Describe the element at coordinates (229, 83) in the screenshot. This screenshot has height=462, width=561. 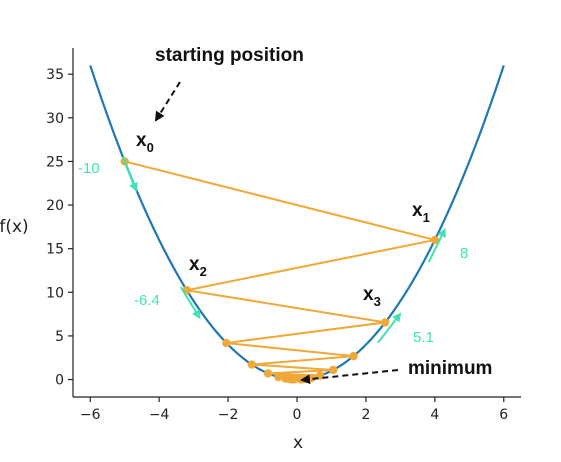
I see `starting-position-annotation: starting position` at that location.